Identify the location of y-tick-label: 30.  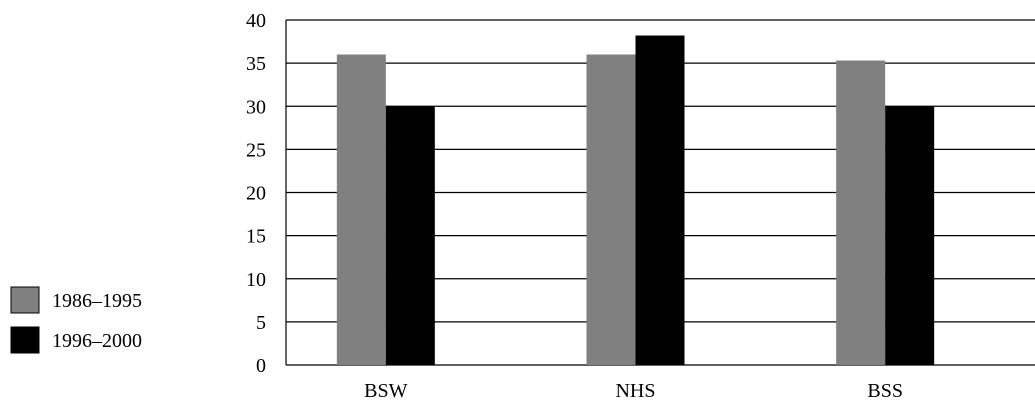
(256, 107).